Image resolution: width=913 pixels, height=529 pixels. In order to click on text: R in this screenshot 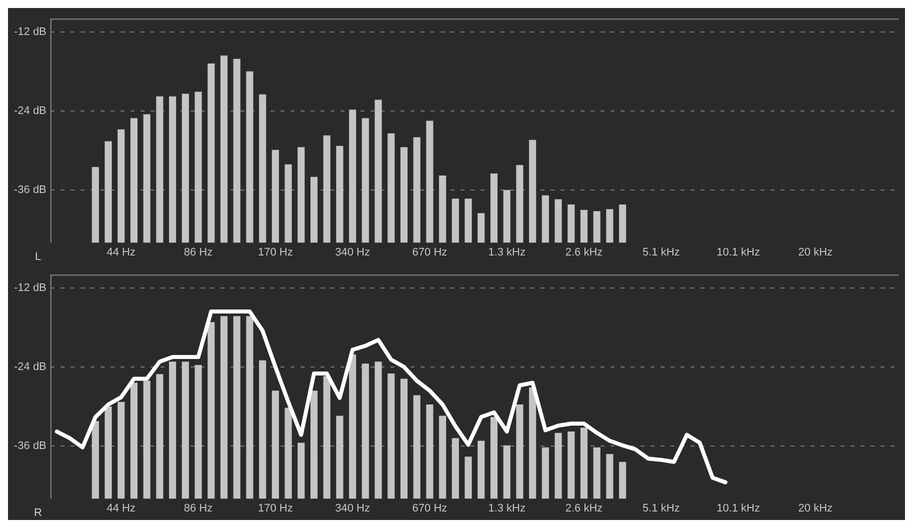, I will do `click(38, 512)`.